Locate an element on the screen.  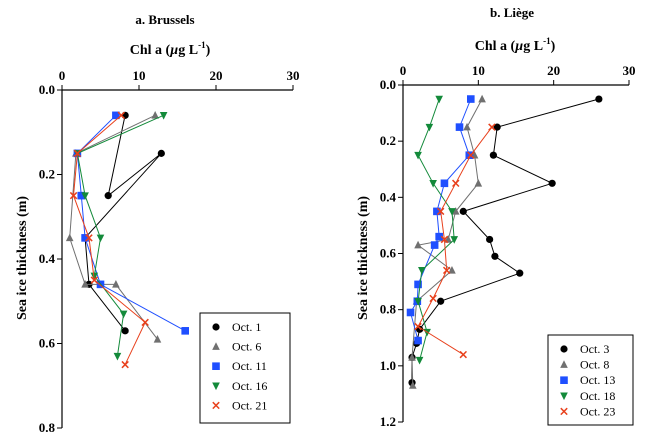
legend-label: Oct. 8 is located at coordinates (594, 365).